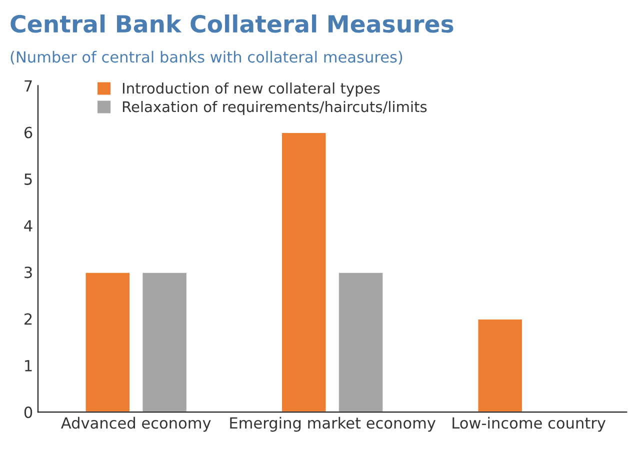 The image size is (633, 463). What do you see at coordinates (206, 57) in the screenshot?
I see `chart-subtitle: (Number of central banks with collateral measures)` at bounding box center [206, 57].